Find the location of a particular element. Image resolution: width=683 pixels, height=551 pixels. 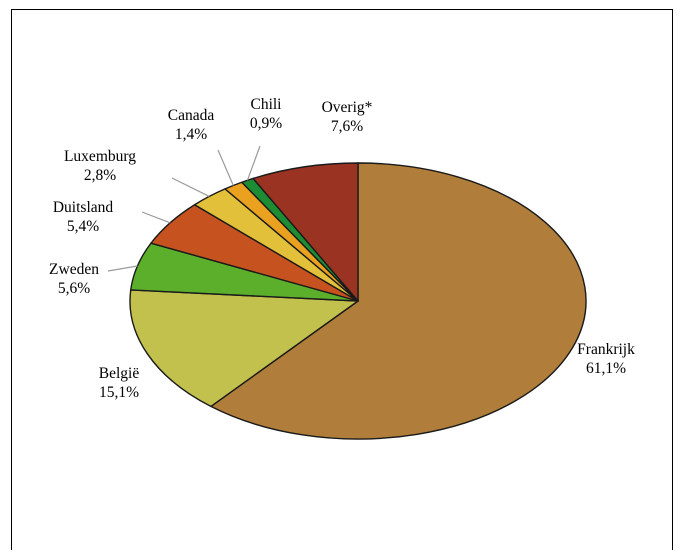

pie-slice-belgie is located at coordinates (244, 348).